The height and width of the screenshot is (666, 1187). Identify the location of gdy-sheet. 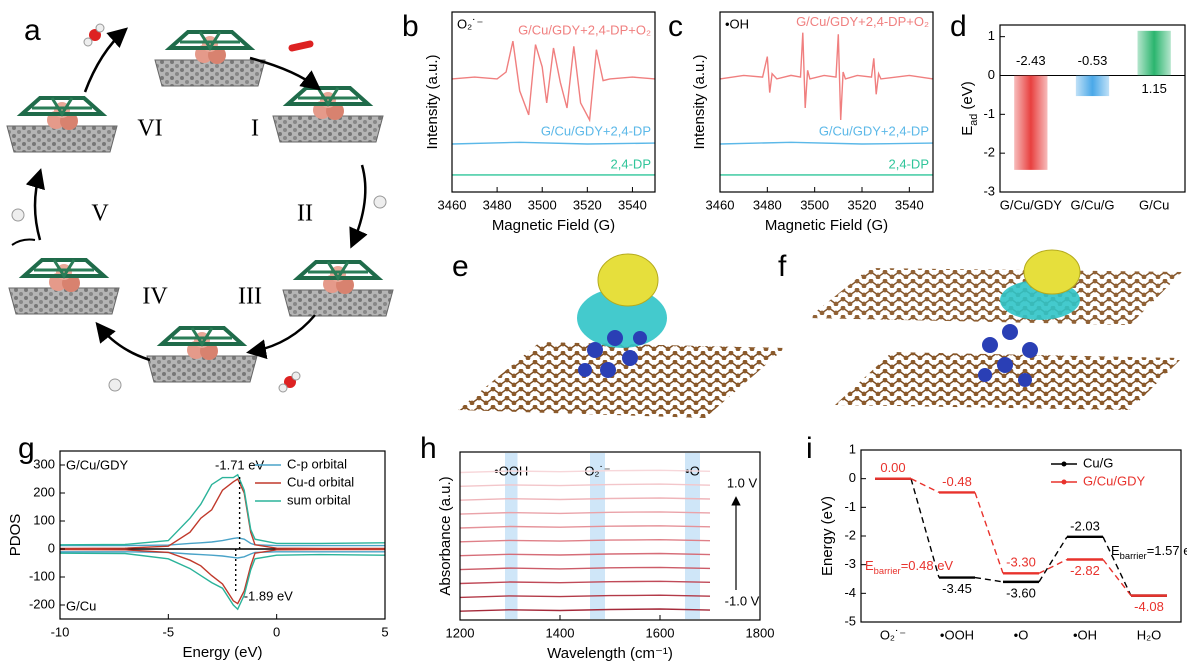
(995, 296).